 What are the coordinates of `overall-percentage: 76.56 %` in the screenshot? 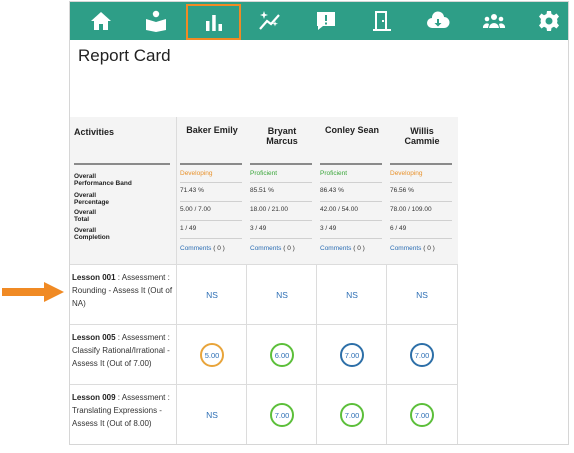 It's located at (402, 190).